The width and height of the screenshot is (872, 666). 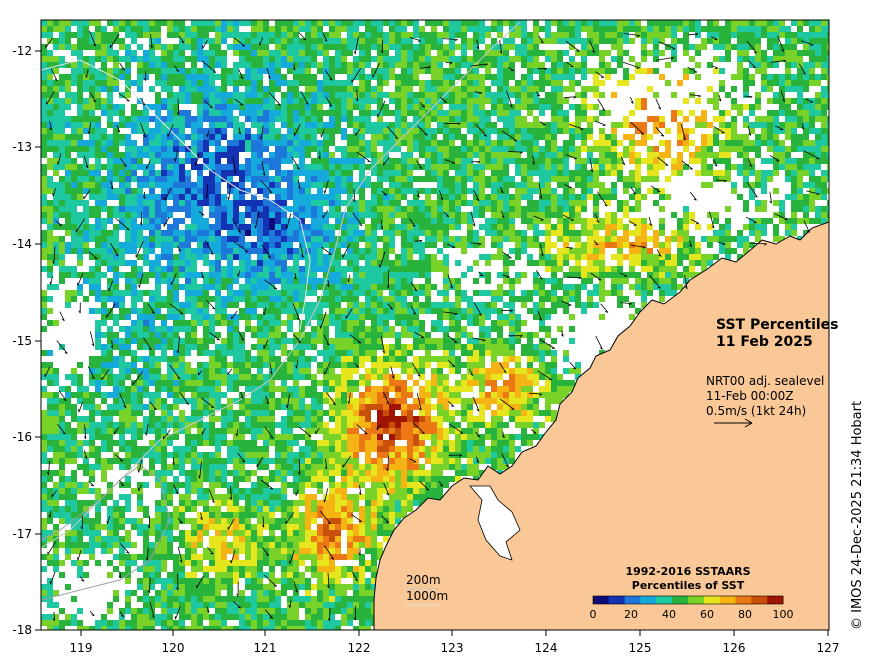 I want to click on x-tick-label: 125, so click(x=640, y=648).